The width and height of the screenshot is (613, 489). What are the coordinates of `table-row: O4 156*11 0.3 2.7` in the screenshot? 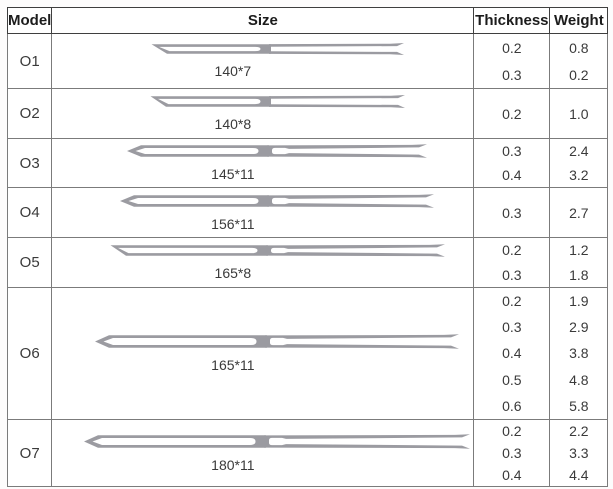 It's located at (307, 212).